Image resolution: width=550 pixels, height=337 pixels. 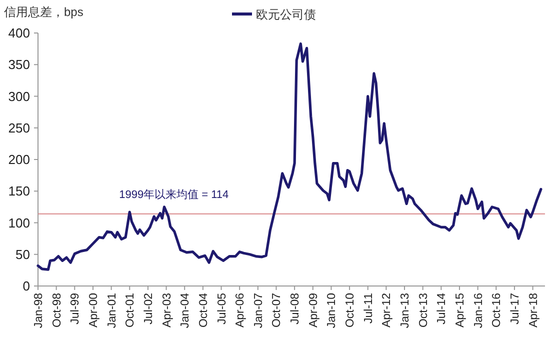 I want to click on y-tick-label: 200, so click(x=19, y=159).